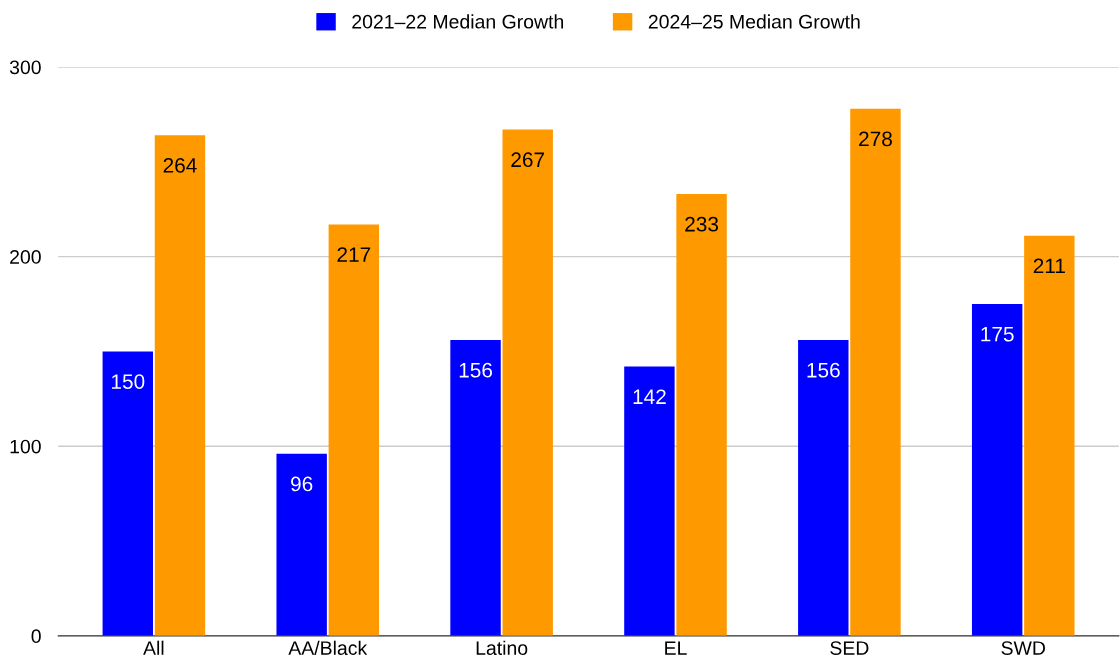  I want to click on x-tick-label: EL, so click(676, 648).